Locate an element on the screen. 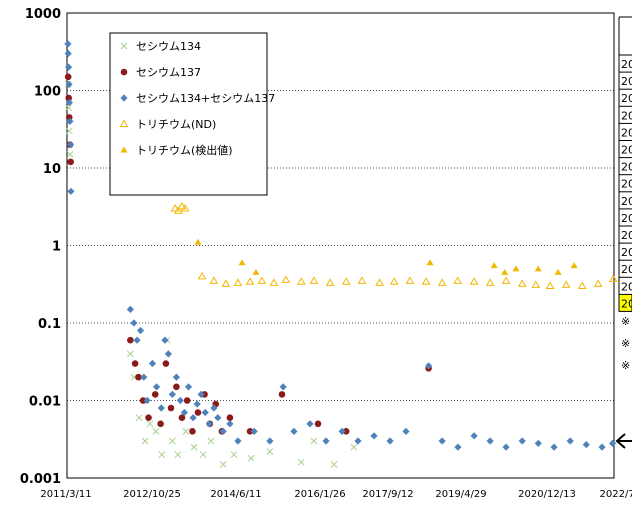  side-table-notes: ※ ※ ※ is located at coordinates (625, 343).